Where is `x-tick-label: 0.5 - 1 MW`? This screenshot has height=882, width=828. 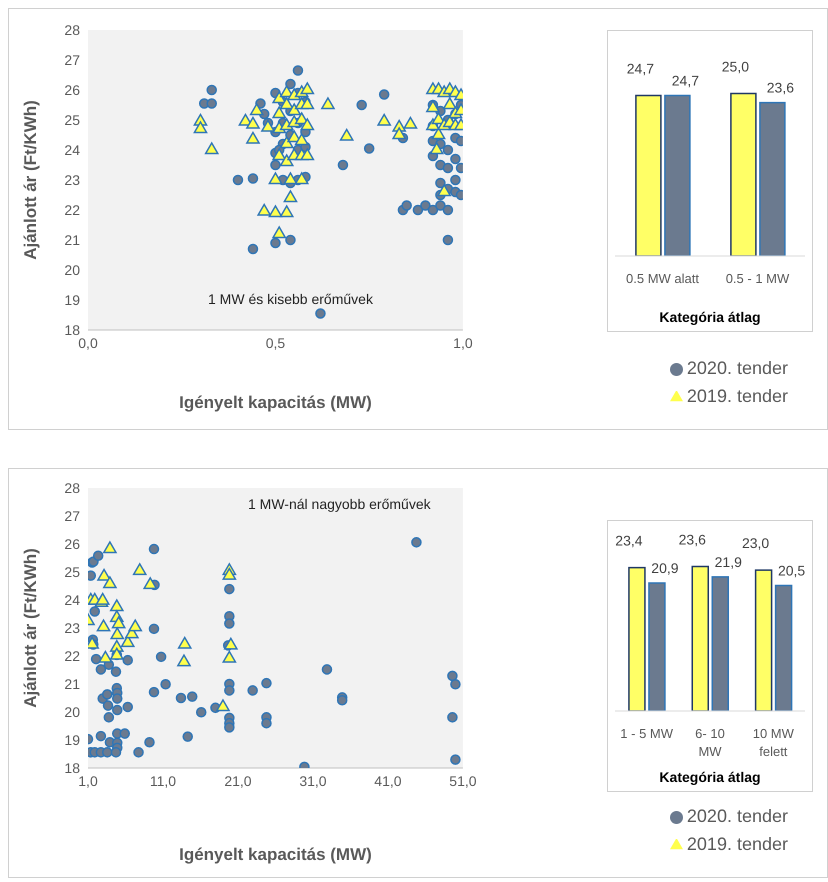 x-tick-label: 0.5 - 1 MW is located at coordinates (758, 278).